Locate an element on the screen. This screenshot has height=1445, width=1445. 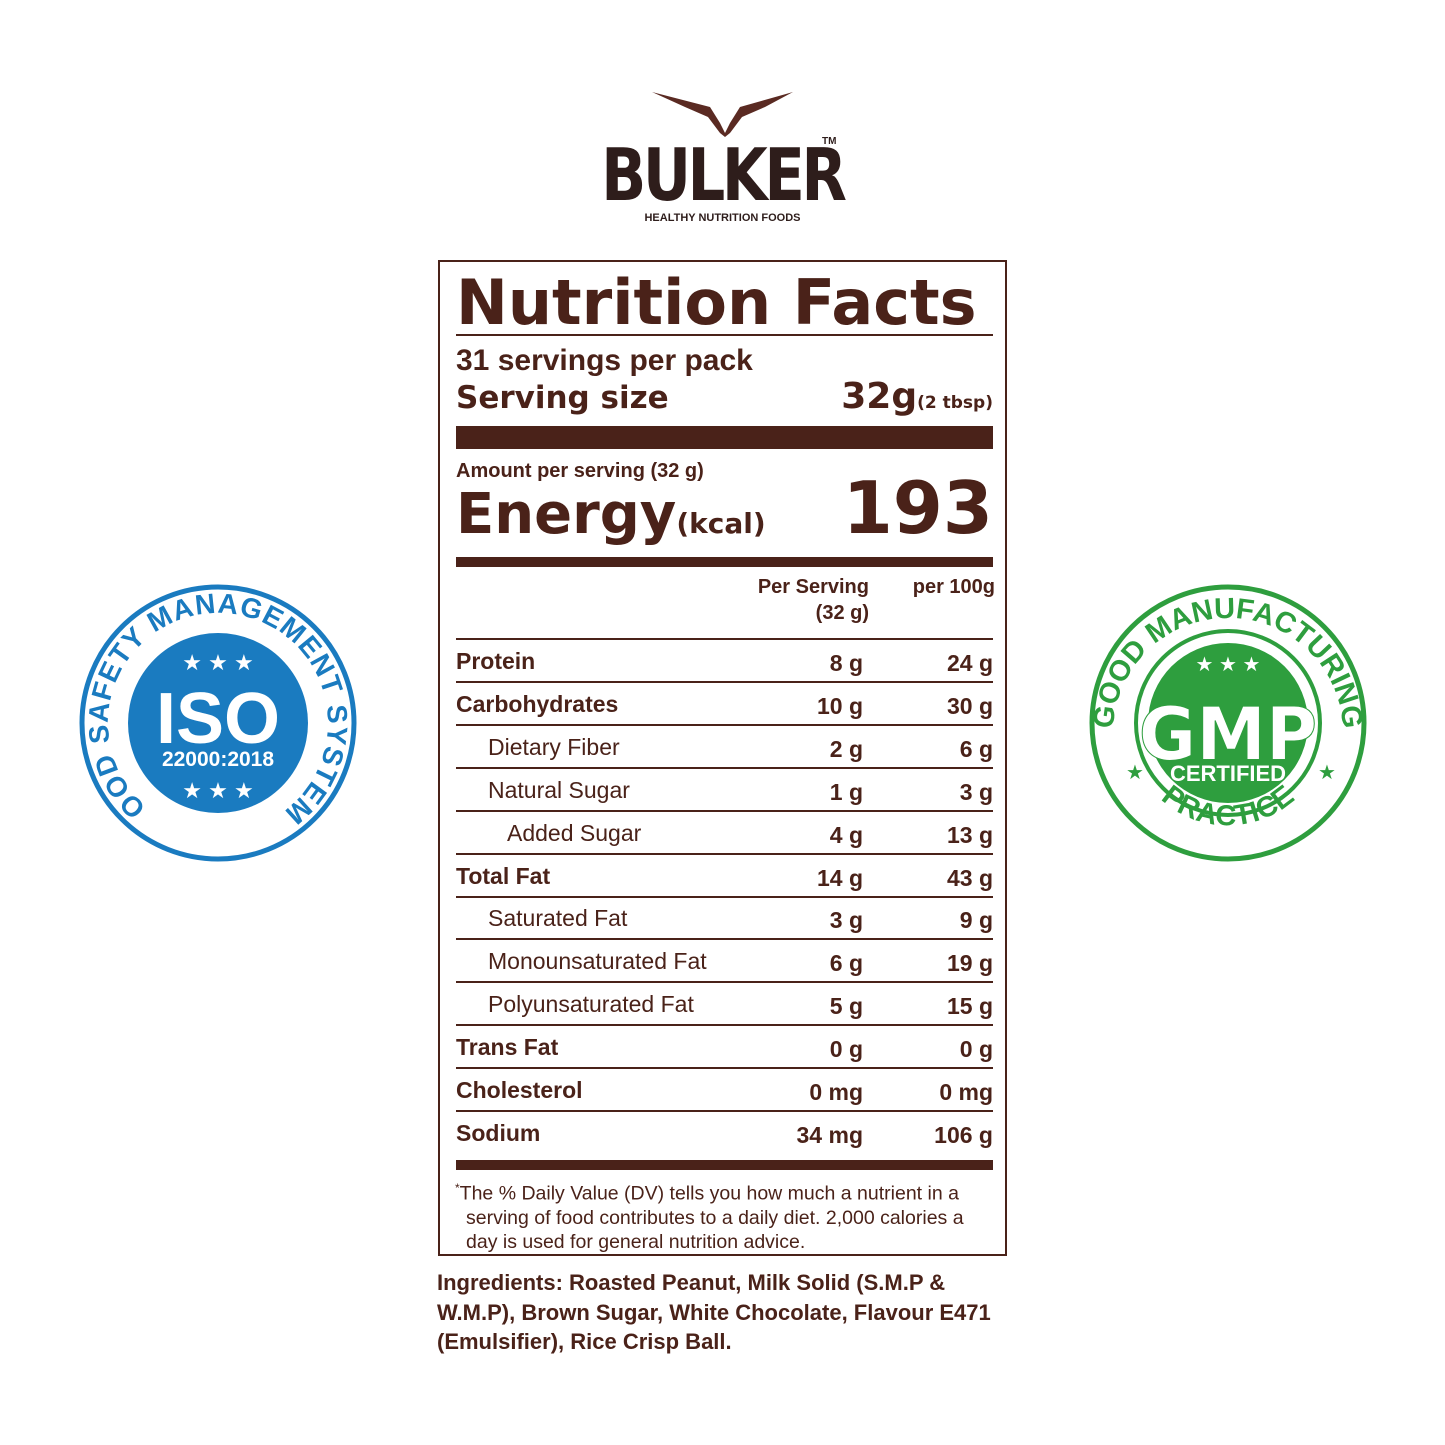
per-serving-value: 3 g is located at coordinates (846, 920).